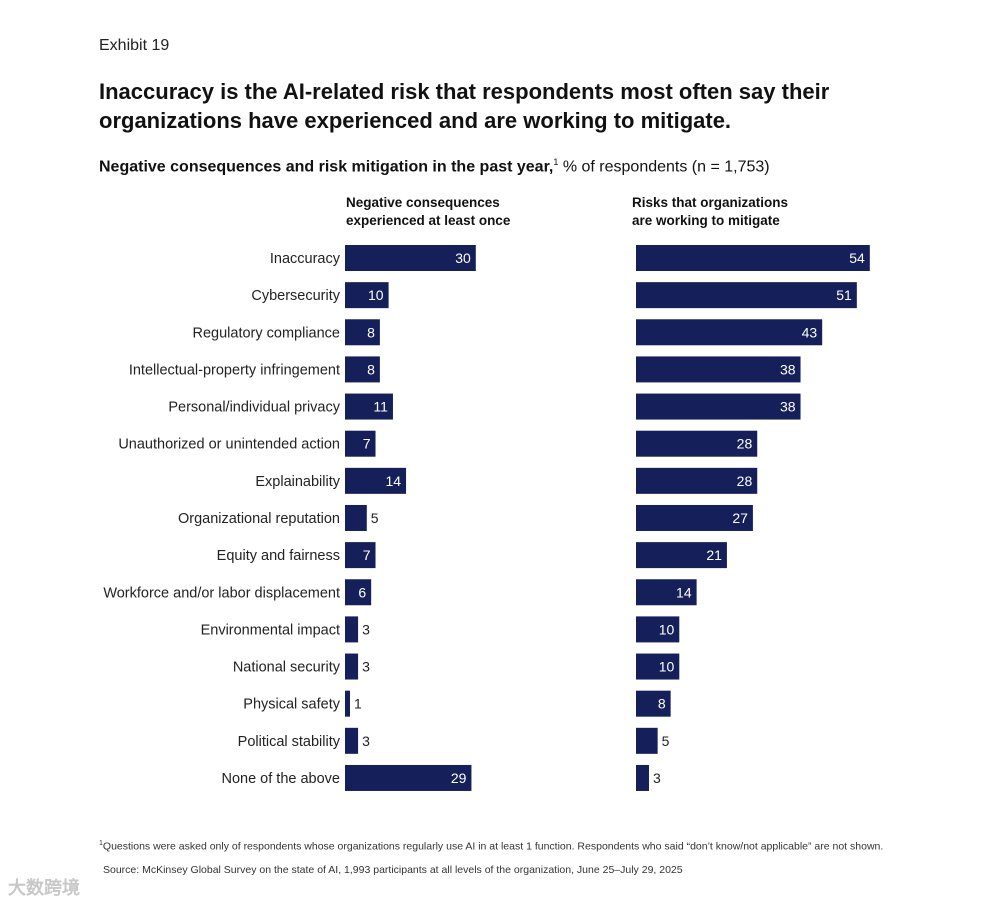 This screenshot has height=906, width=986. What do you see at coordinates (740, 518) in the screenshot?
I see `data-label: 27` at bounding box center [740, 518].